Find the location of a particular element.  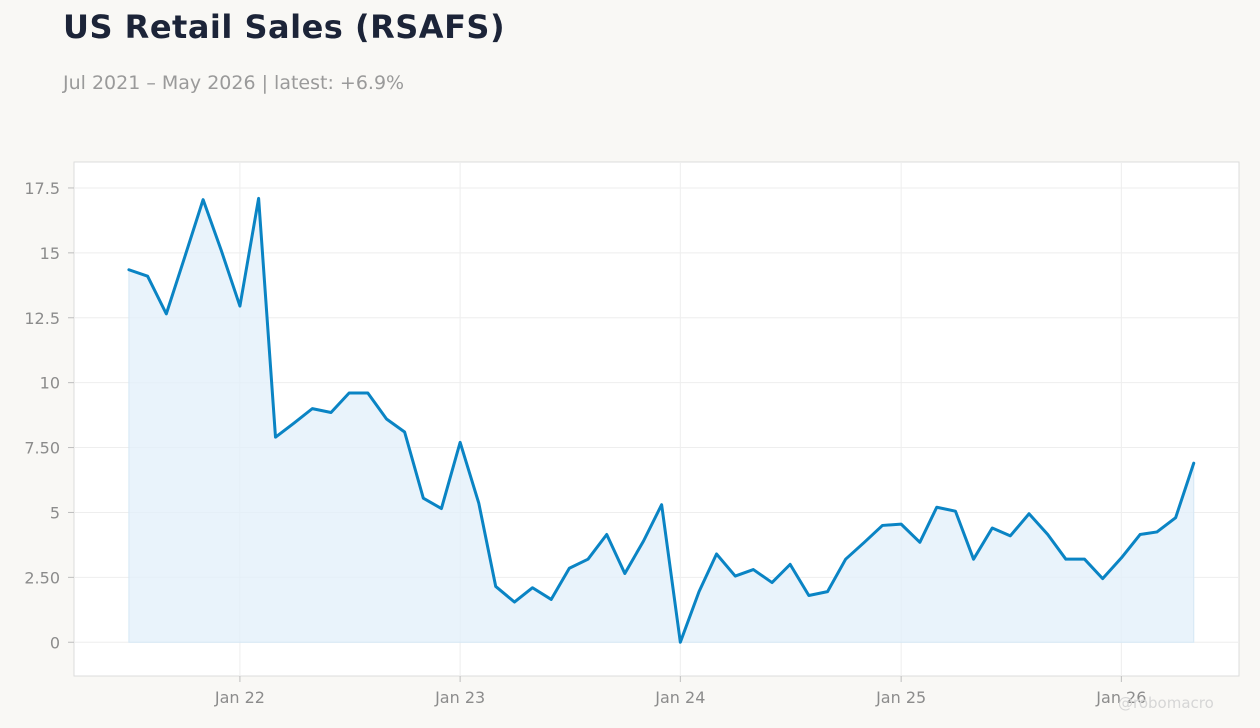

y-tick-label: 7.50 is located at coordinates (42, 448).